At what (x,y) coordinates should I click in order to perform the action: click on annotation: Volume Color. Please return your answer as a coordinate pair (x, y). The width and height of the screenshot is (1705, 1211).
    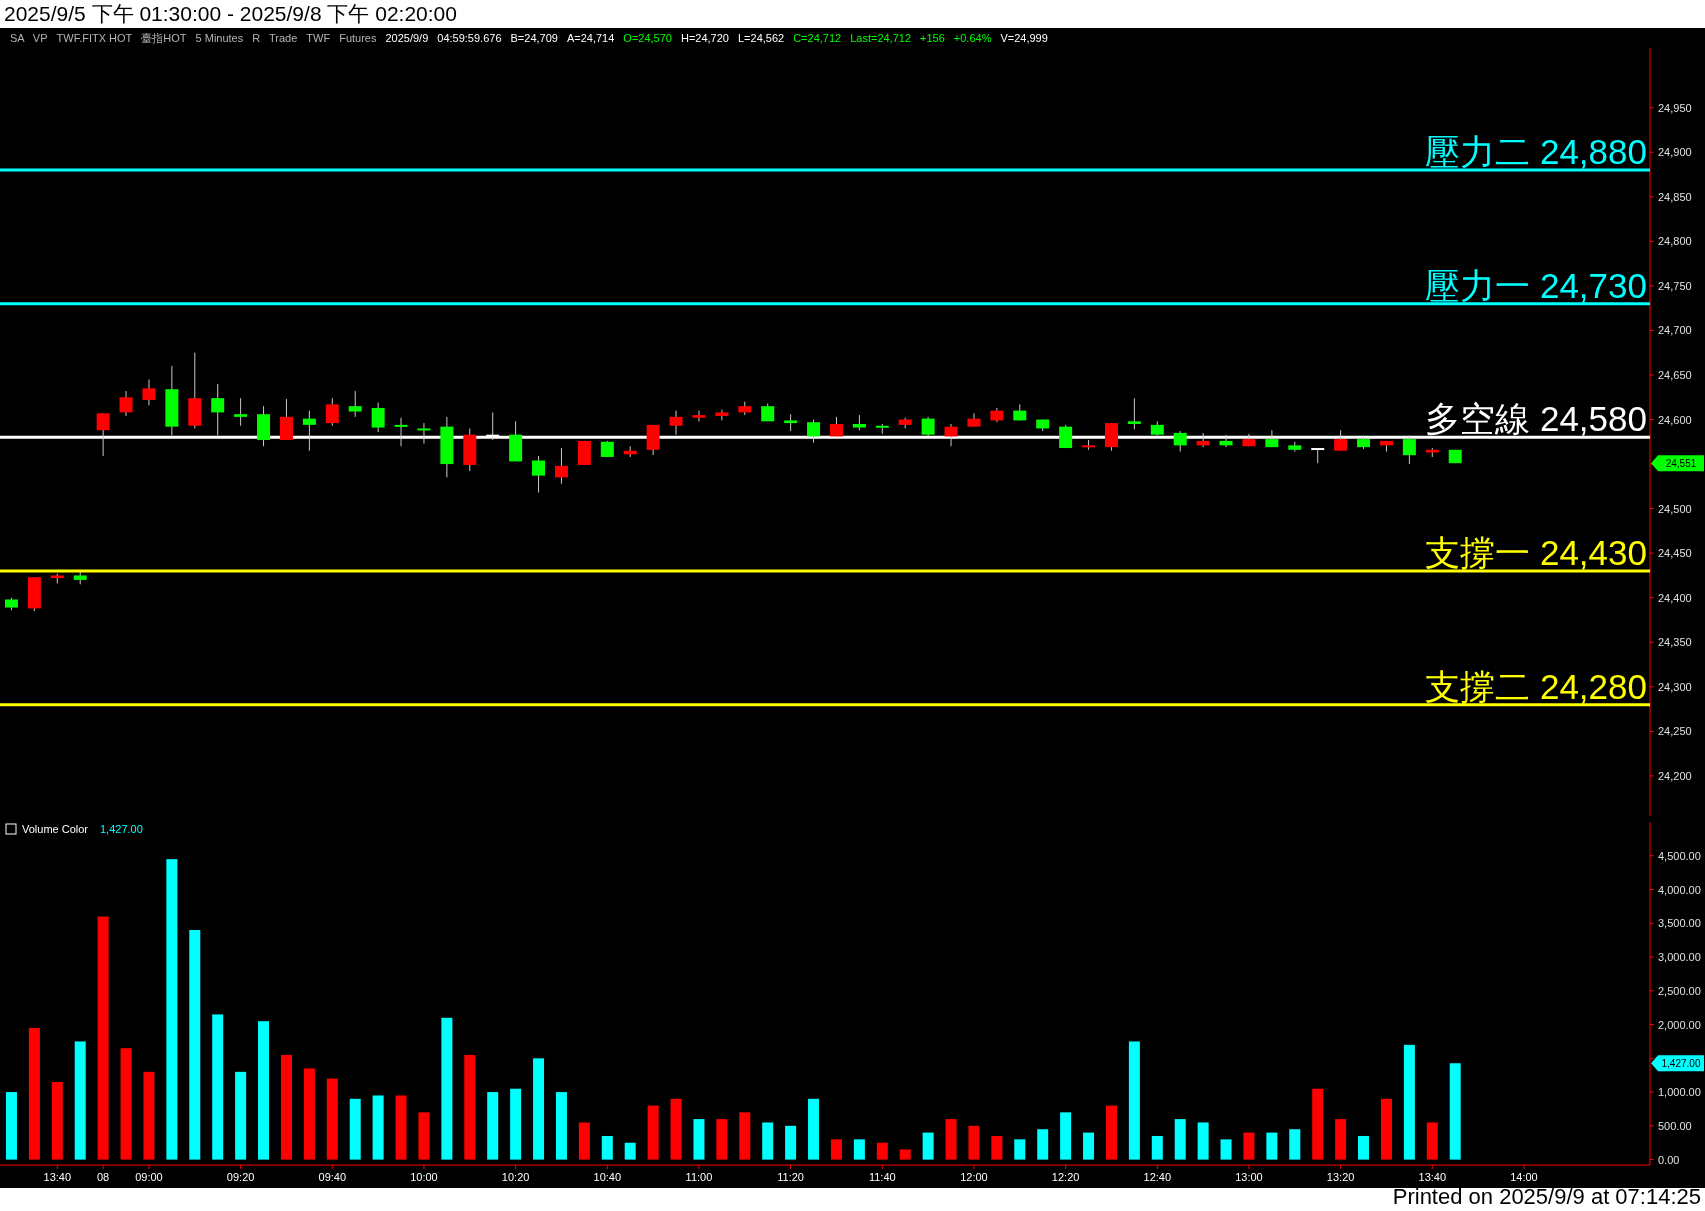
    Looking at the image, I should click on (55, 829).